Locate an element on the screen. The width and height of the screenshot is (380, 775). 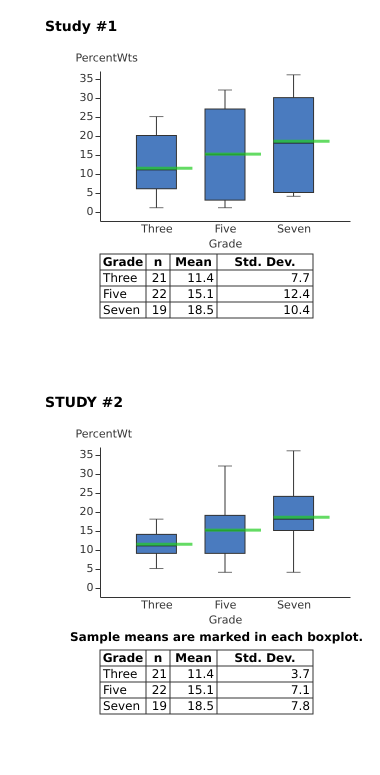
chart-title: STUDY #2 is located at coordinates (84, 403).